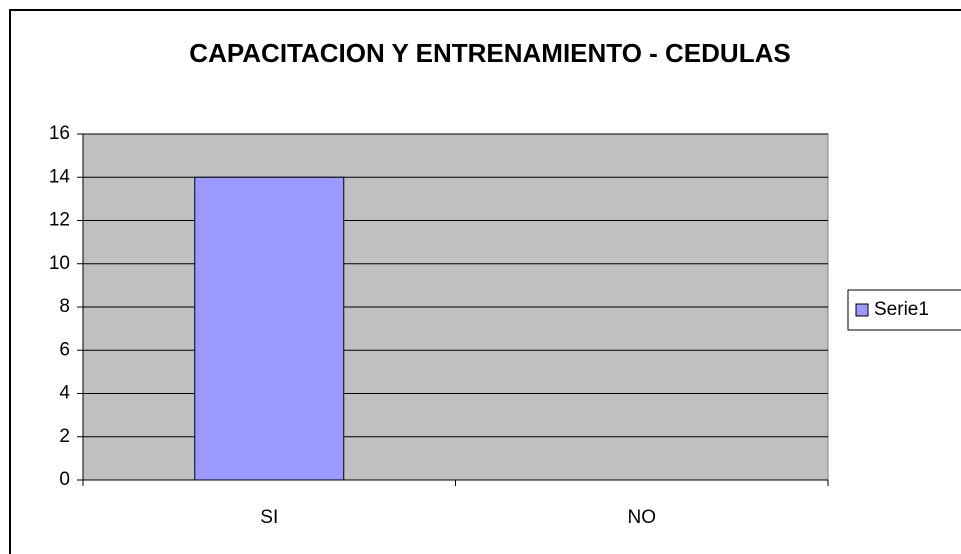 The height and width of the screenshot is (554, 961). I want to click on y-tick-label: 0, so click(64, 479).